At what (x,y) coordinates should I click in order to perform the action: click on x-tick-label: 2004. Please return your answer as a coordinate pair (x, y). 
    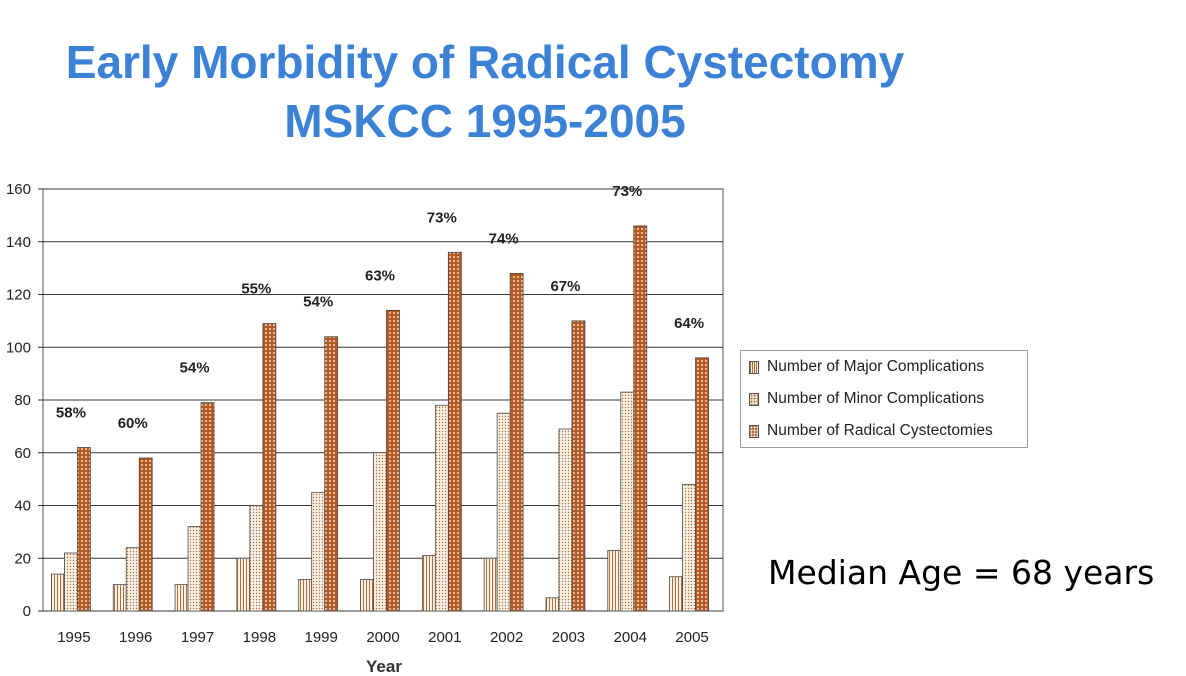
    Looking at the image, I should click on (630, 637).